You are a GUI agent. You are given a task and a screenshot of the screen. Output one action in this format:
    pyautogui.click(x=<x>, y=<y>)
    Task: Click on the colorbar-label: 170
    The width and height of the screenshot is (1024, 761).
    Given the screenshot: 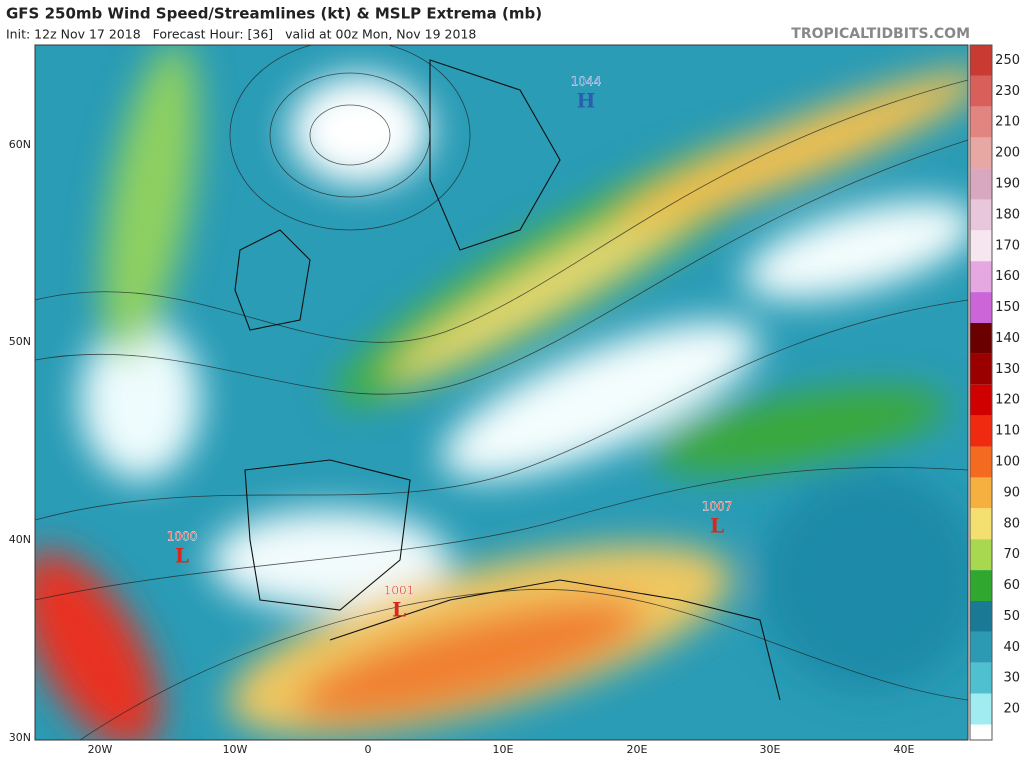 What is the action you would take?
    pyautogui.click(x=1007, y=245)
    